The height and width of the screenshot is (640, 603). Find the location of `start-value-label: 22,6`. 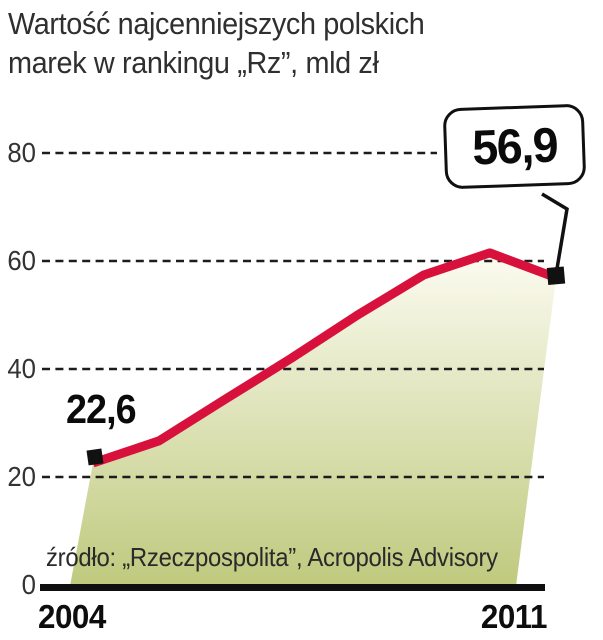

start-value-label: 22,6 is located at coordinates (101, 409).